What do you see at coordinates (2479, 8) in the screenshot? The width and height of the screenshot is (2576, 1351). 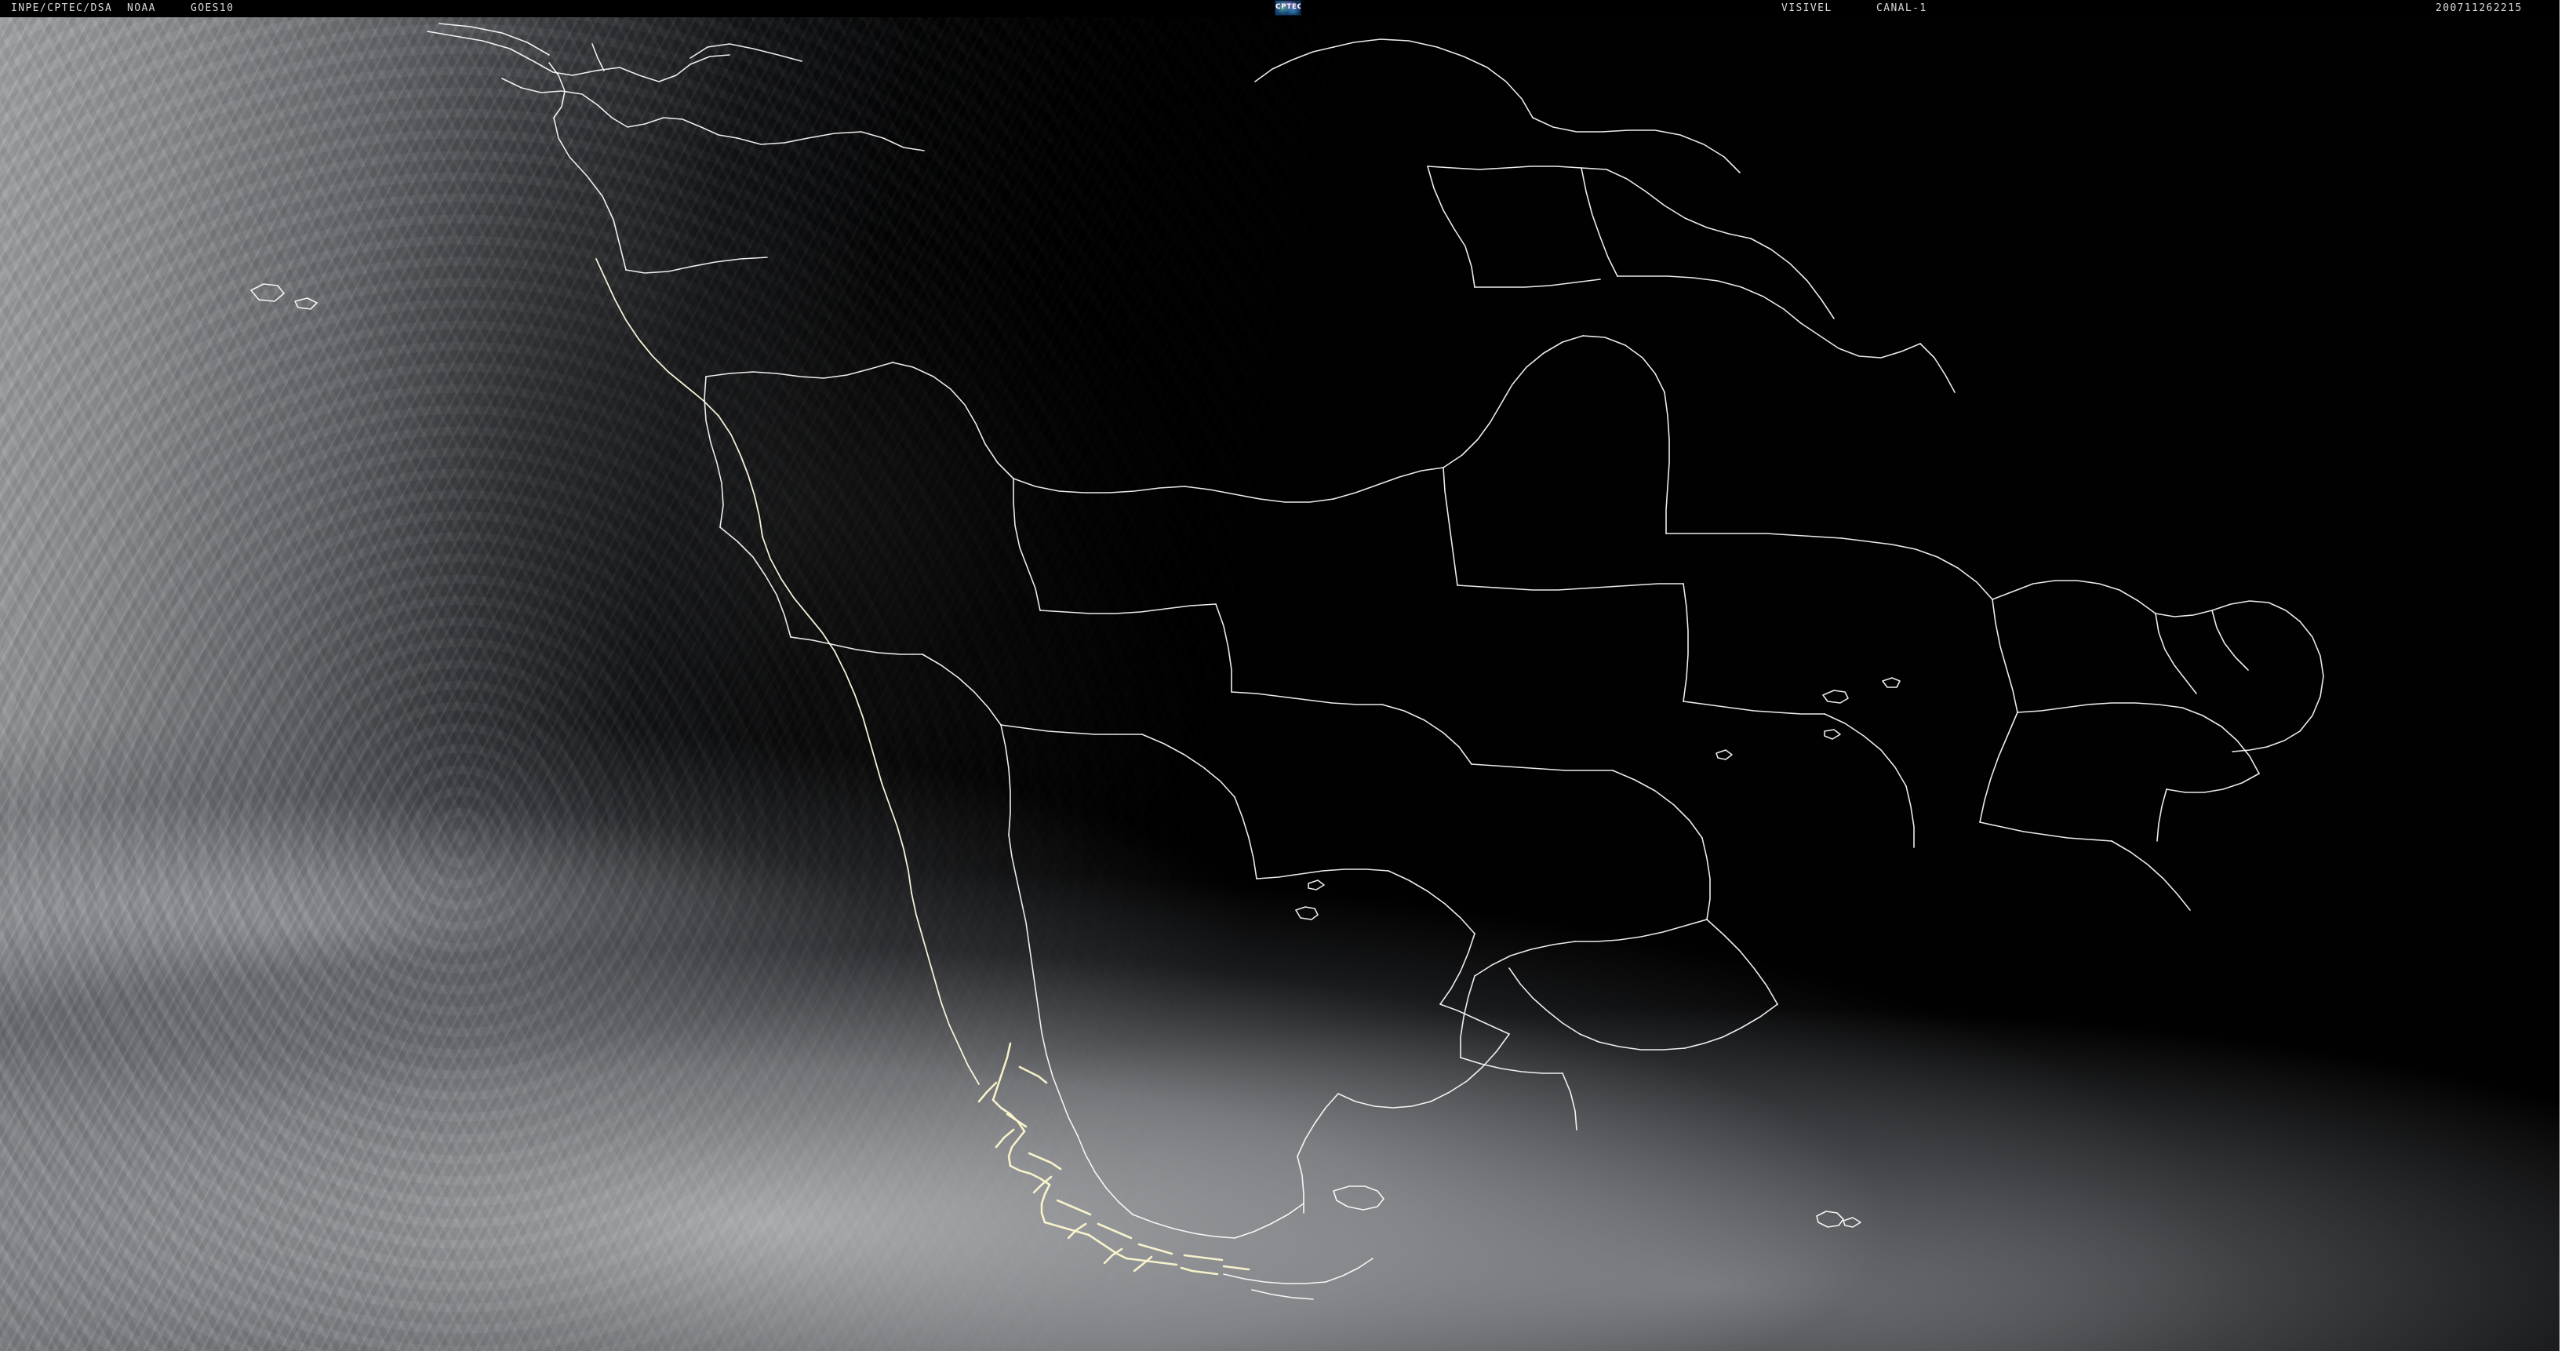 I see `header-timestamp-label: 200711262215` at bounding box center [2479, 8].